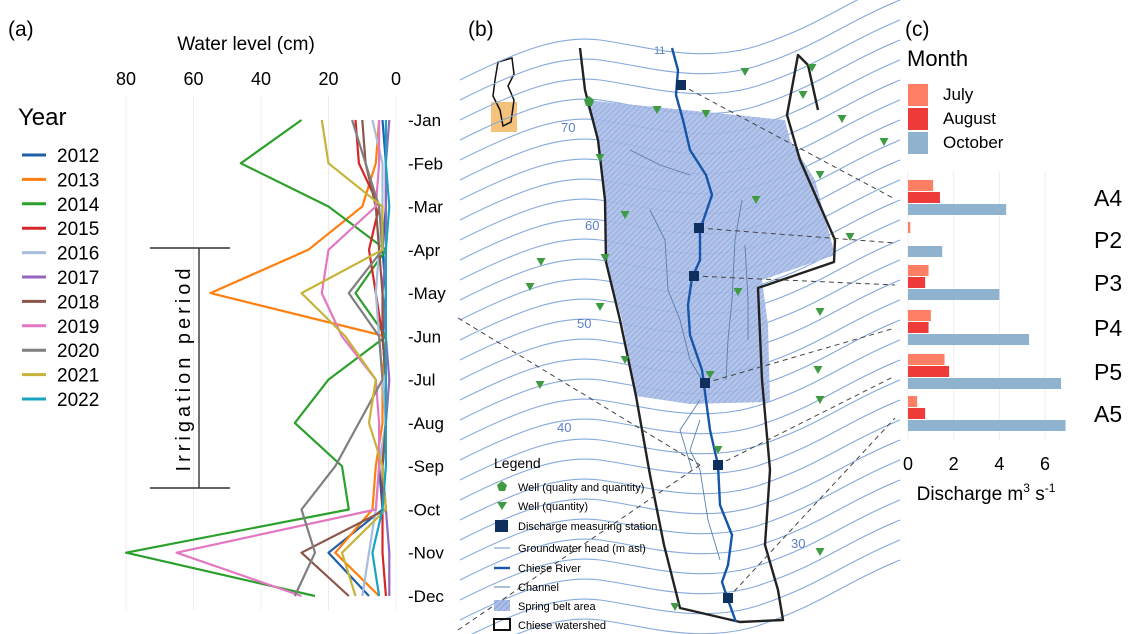  Describe the element at coordinates (929, 371) in the screenshot. I see `bar-P5-august` at that location.